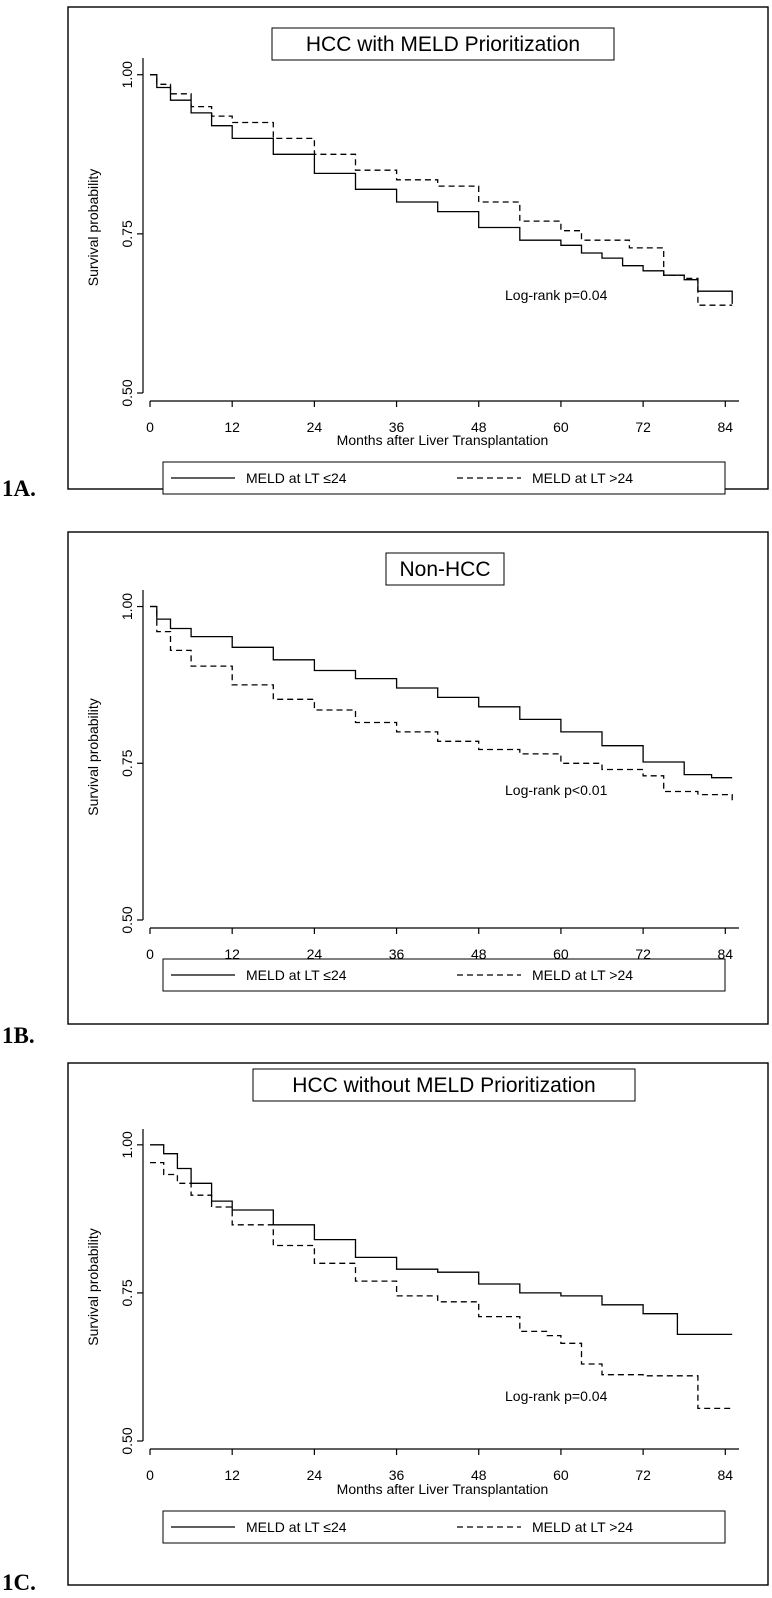 This screenshot has height=1598, width=772. I want to click on chart-title: HCC without MELD Prioritization, so click(443, 1085).